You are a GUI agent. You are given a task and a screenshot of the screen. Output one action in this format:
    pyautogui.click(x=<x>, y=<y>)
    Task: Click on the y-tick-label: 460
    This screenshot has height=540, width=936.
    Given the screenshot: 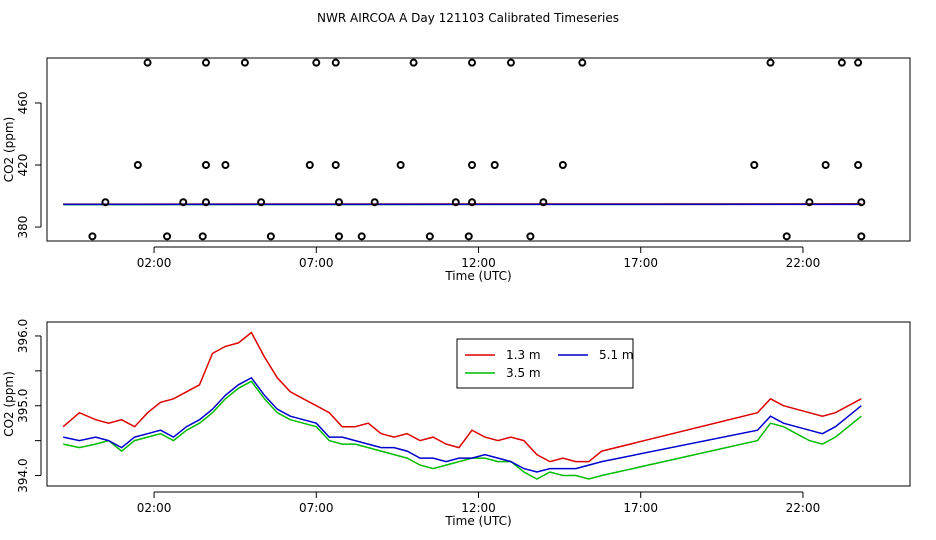 What is the action you would take?
    pyautogui.click(x=23, y=103)
    